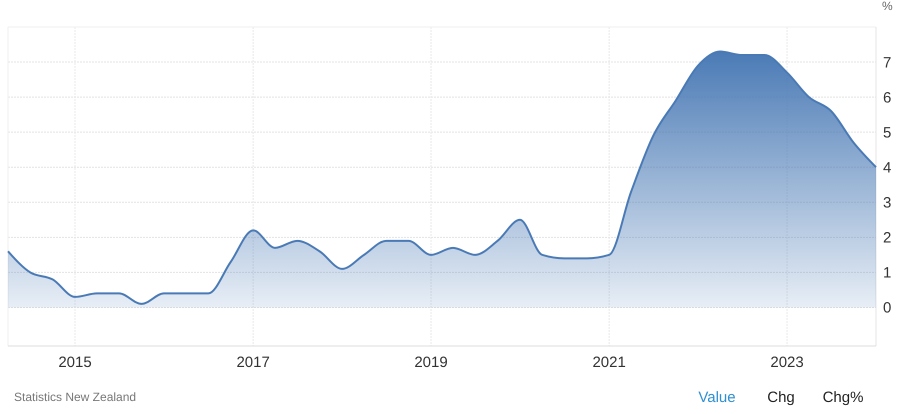  I want to click on y-axis-title: %, so click(887, 6).